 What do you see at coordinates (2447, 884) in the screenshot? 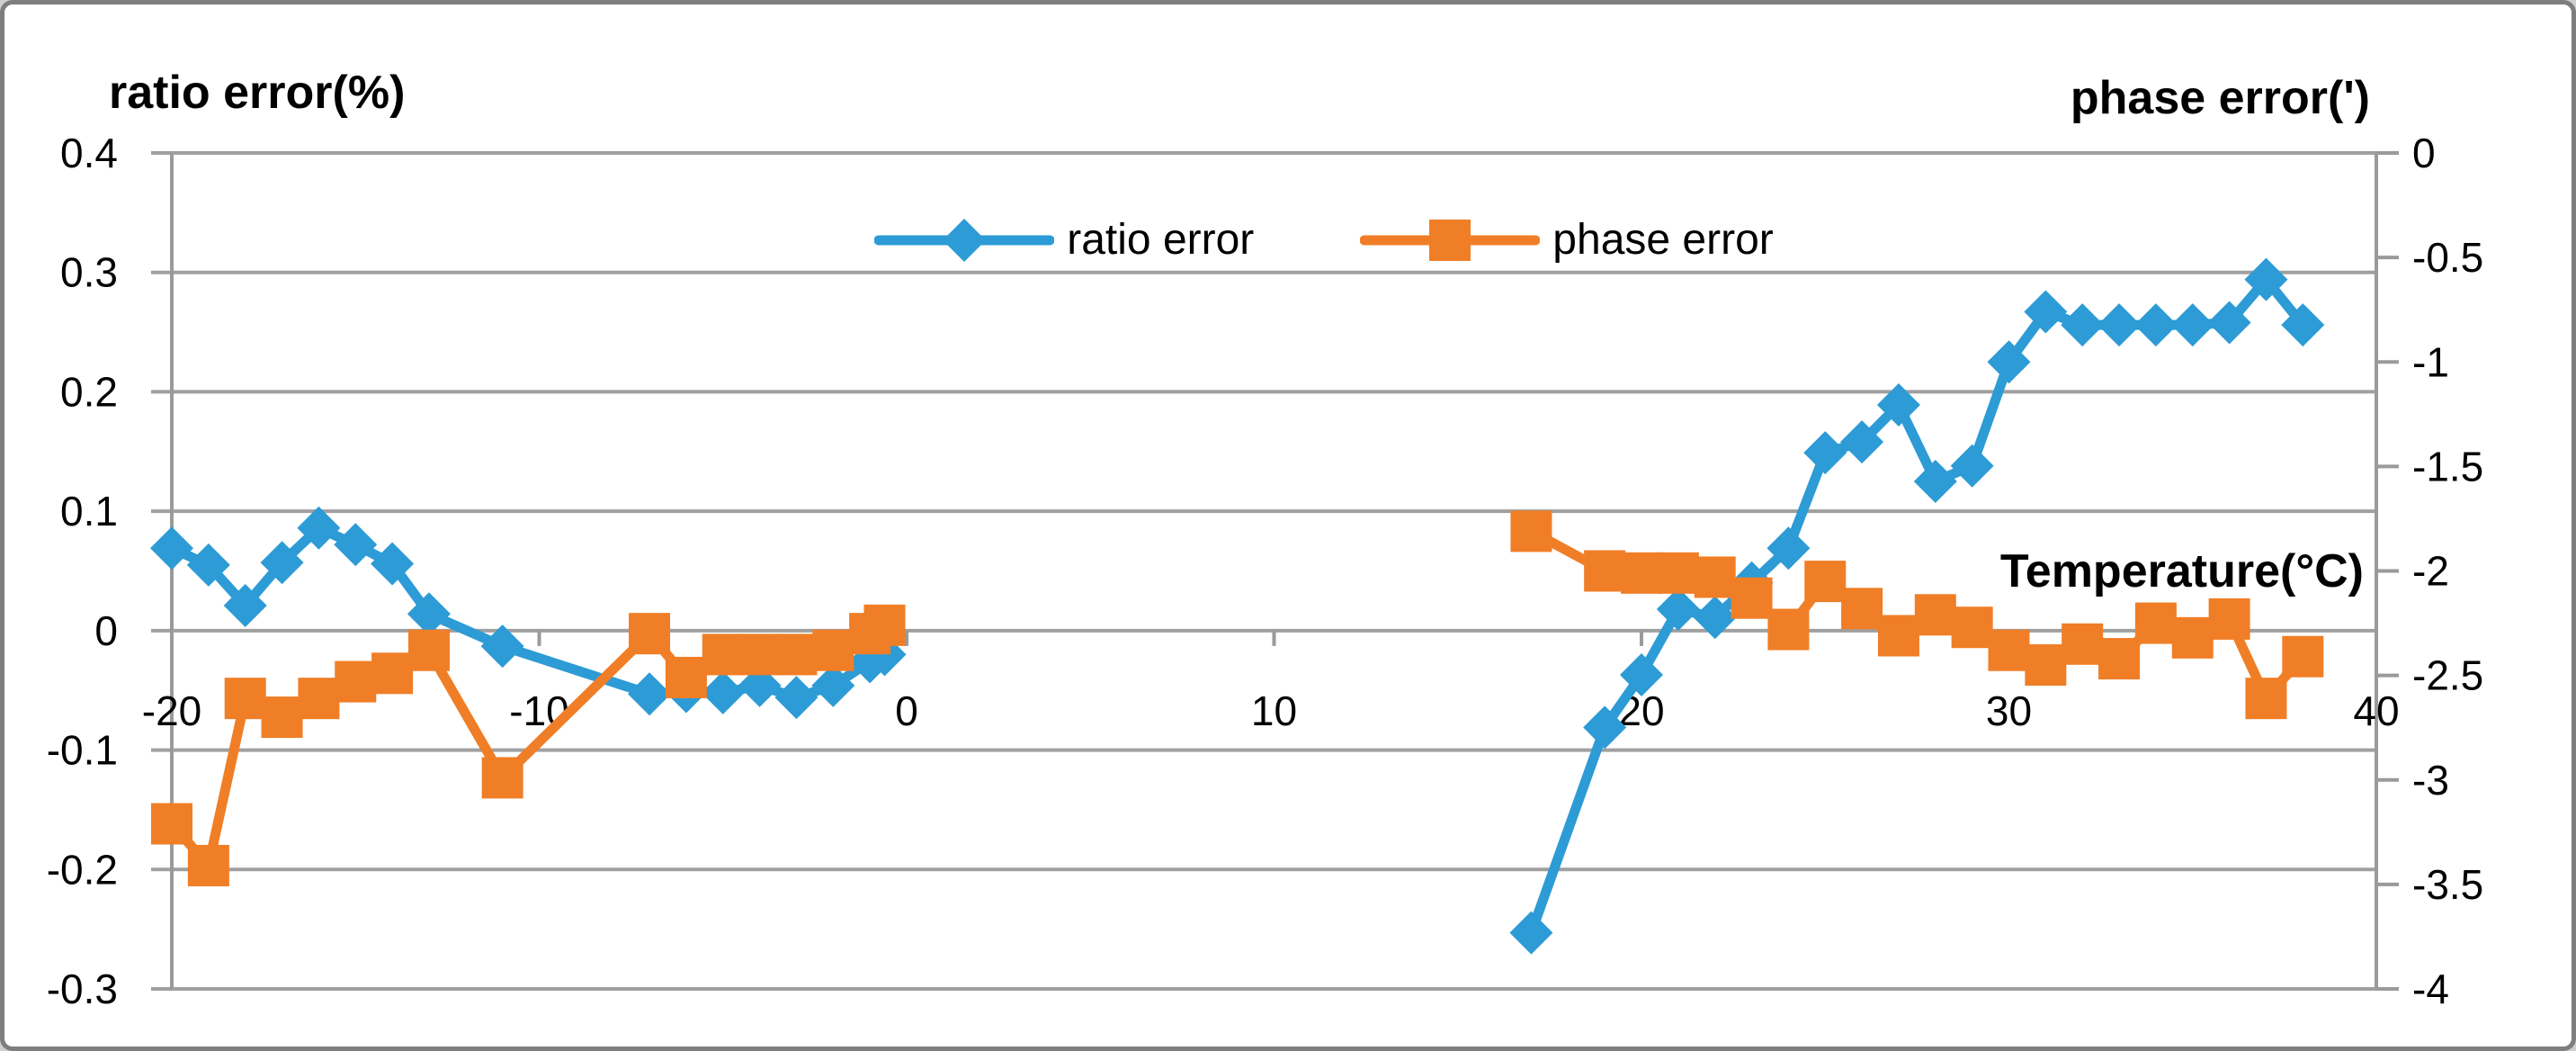
I see `right-axis-tick-label: -3.5` at bounding box center [2447, 884].